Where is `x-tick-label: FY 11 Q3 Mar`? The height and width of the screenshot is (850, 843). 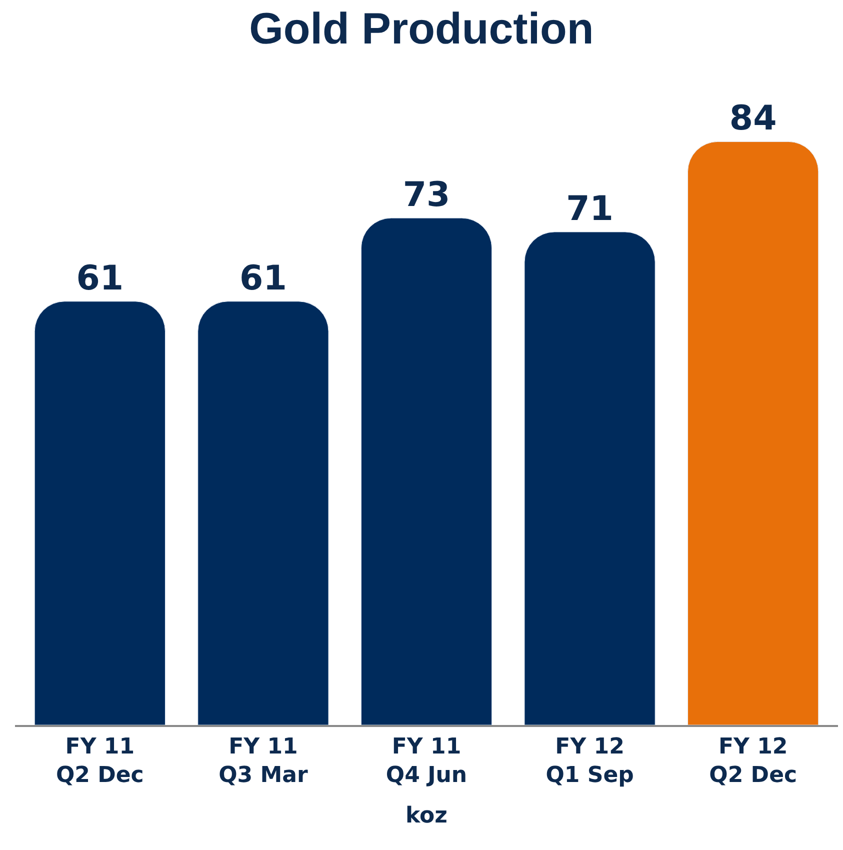
x-tick-label: FY 11 Q3 Mar is located at coordinates (263, 761).